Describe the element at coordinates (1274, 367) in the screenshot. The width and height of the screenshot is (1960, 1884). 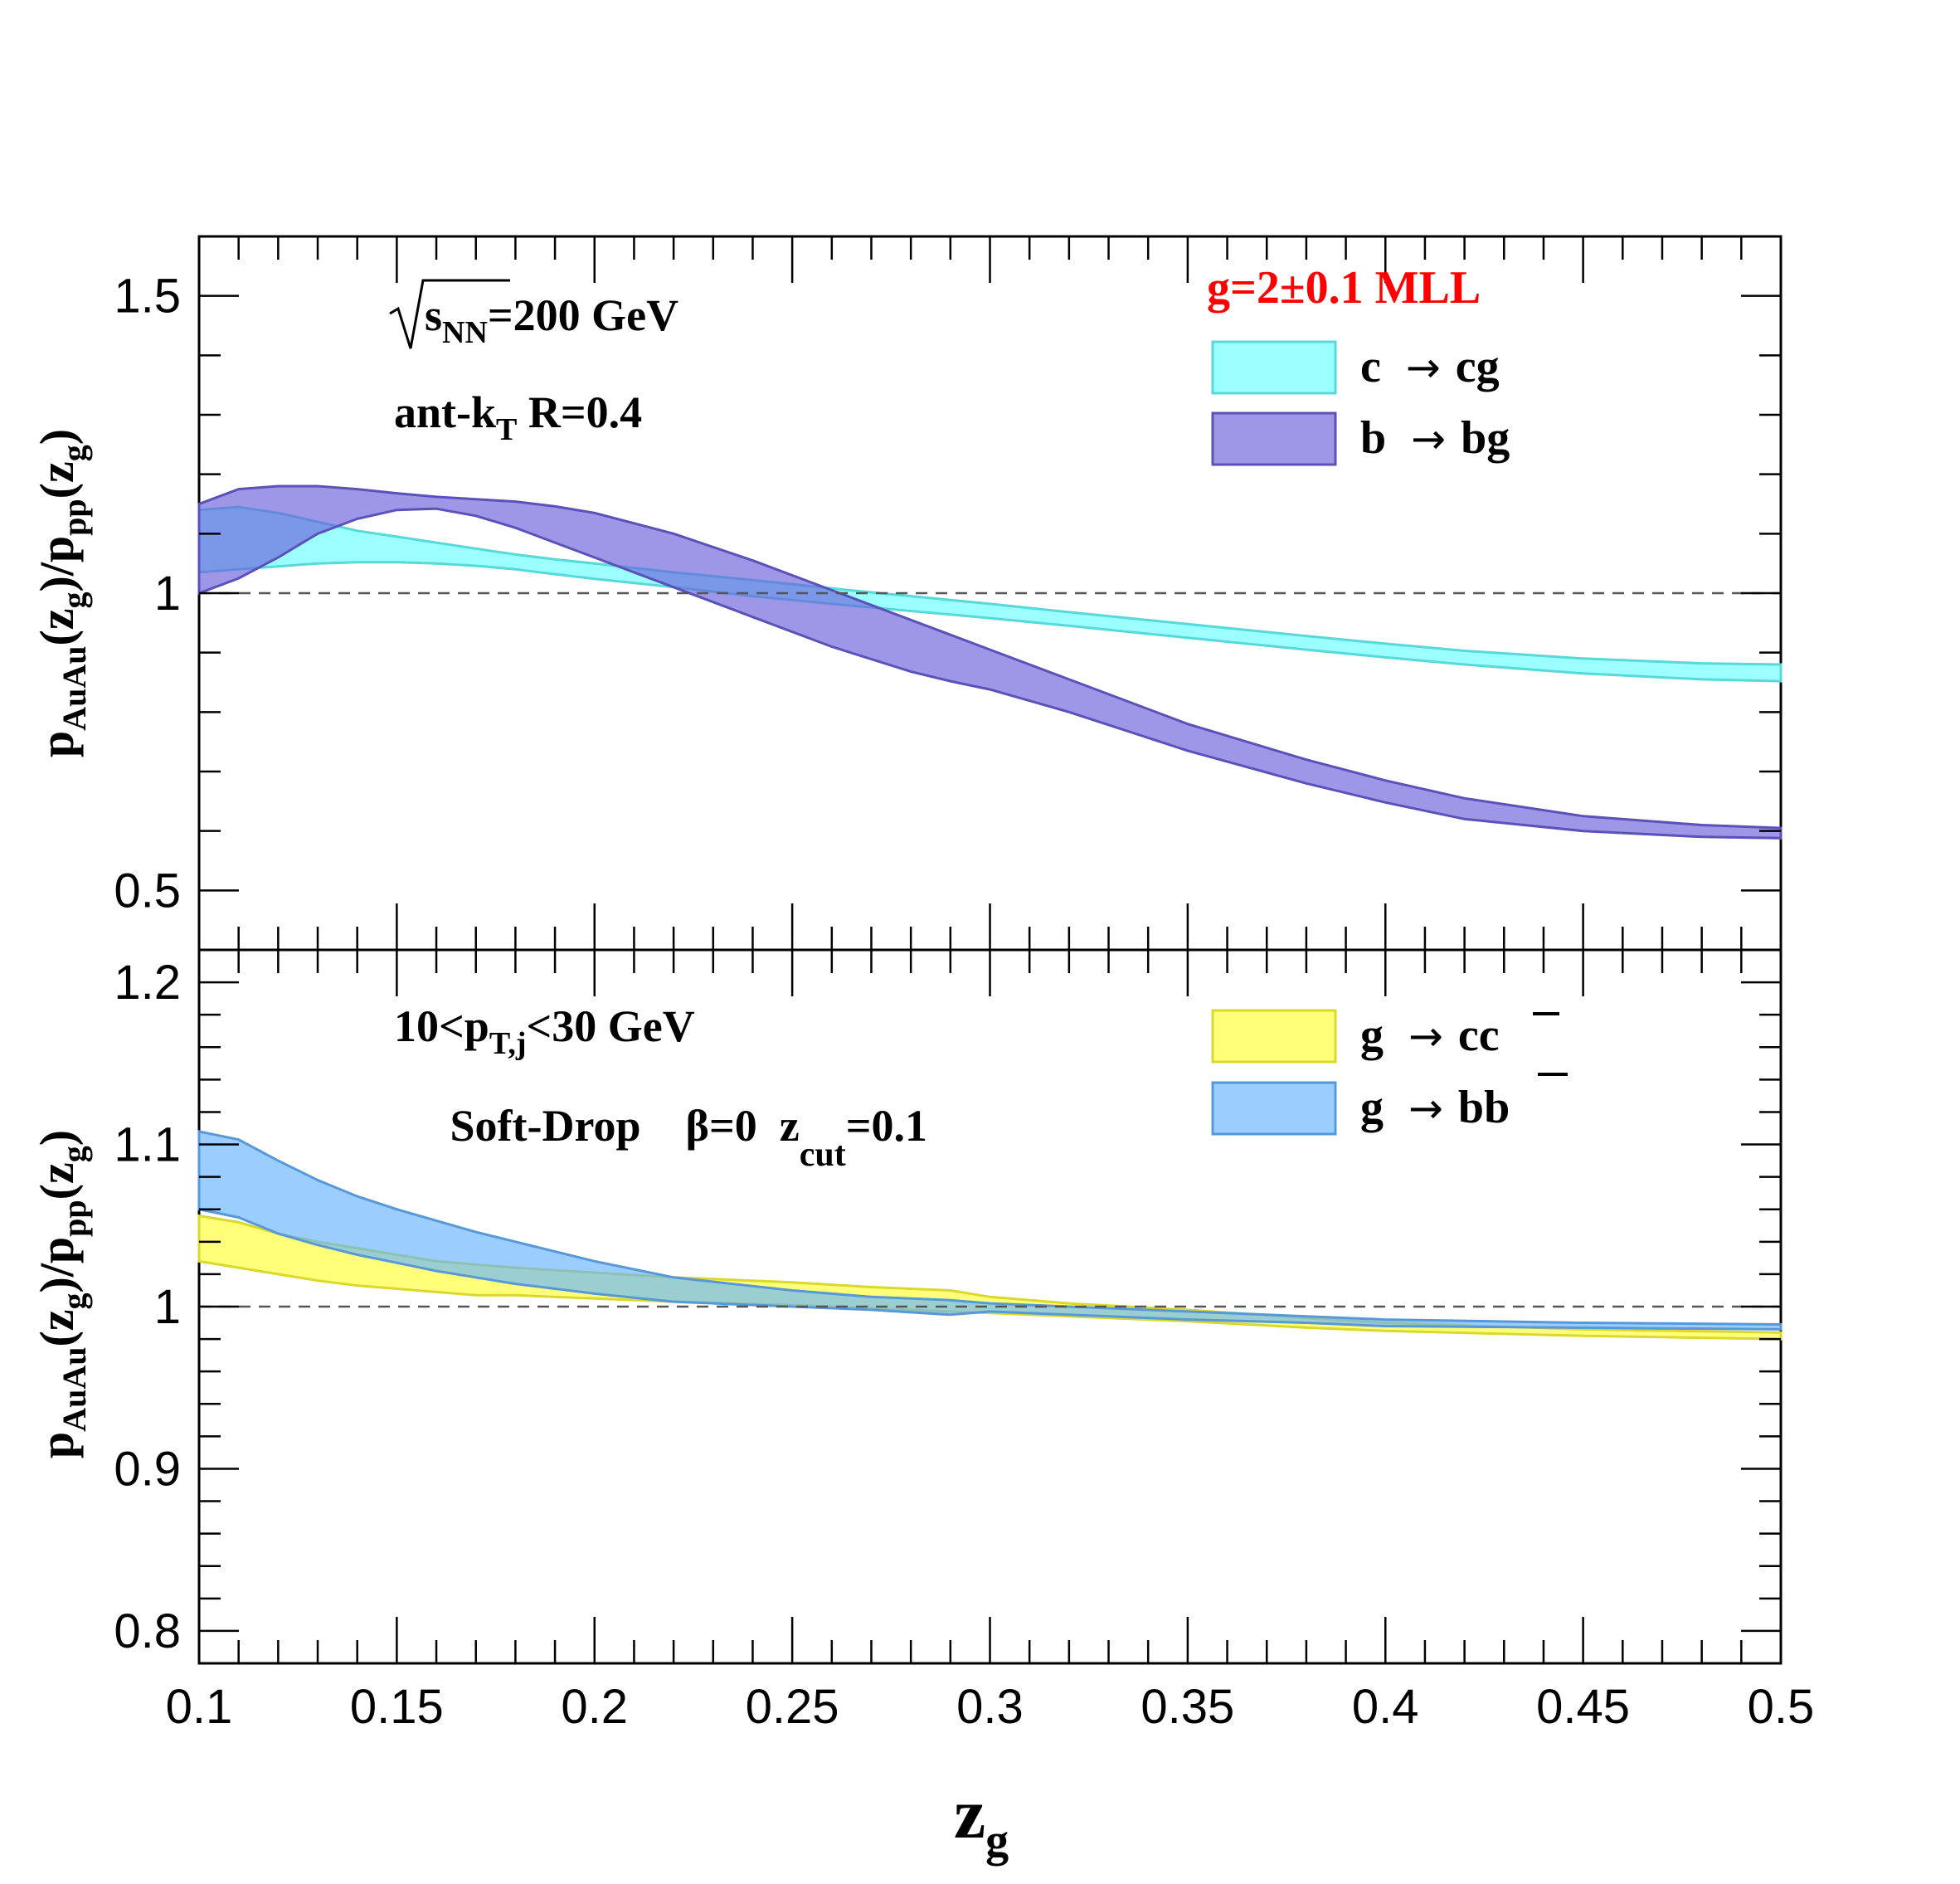
I see `legend-swatch-c-cg` at that location.